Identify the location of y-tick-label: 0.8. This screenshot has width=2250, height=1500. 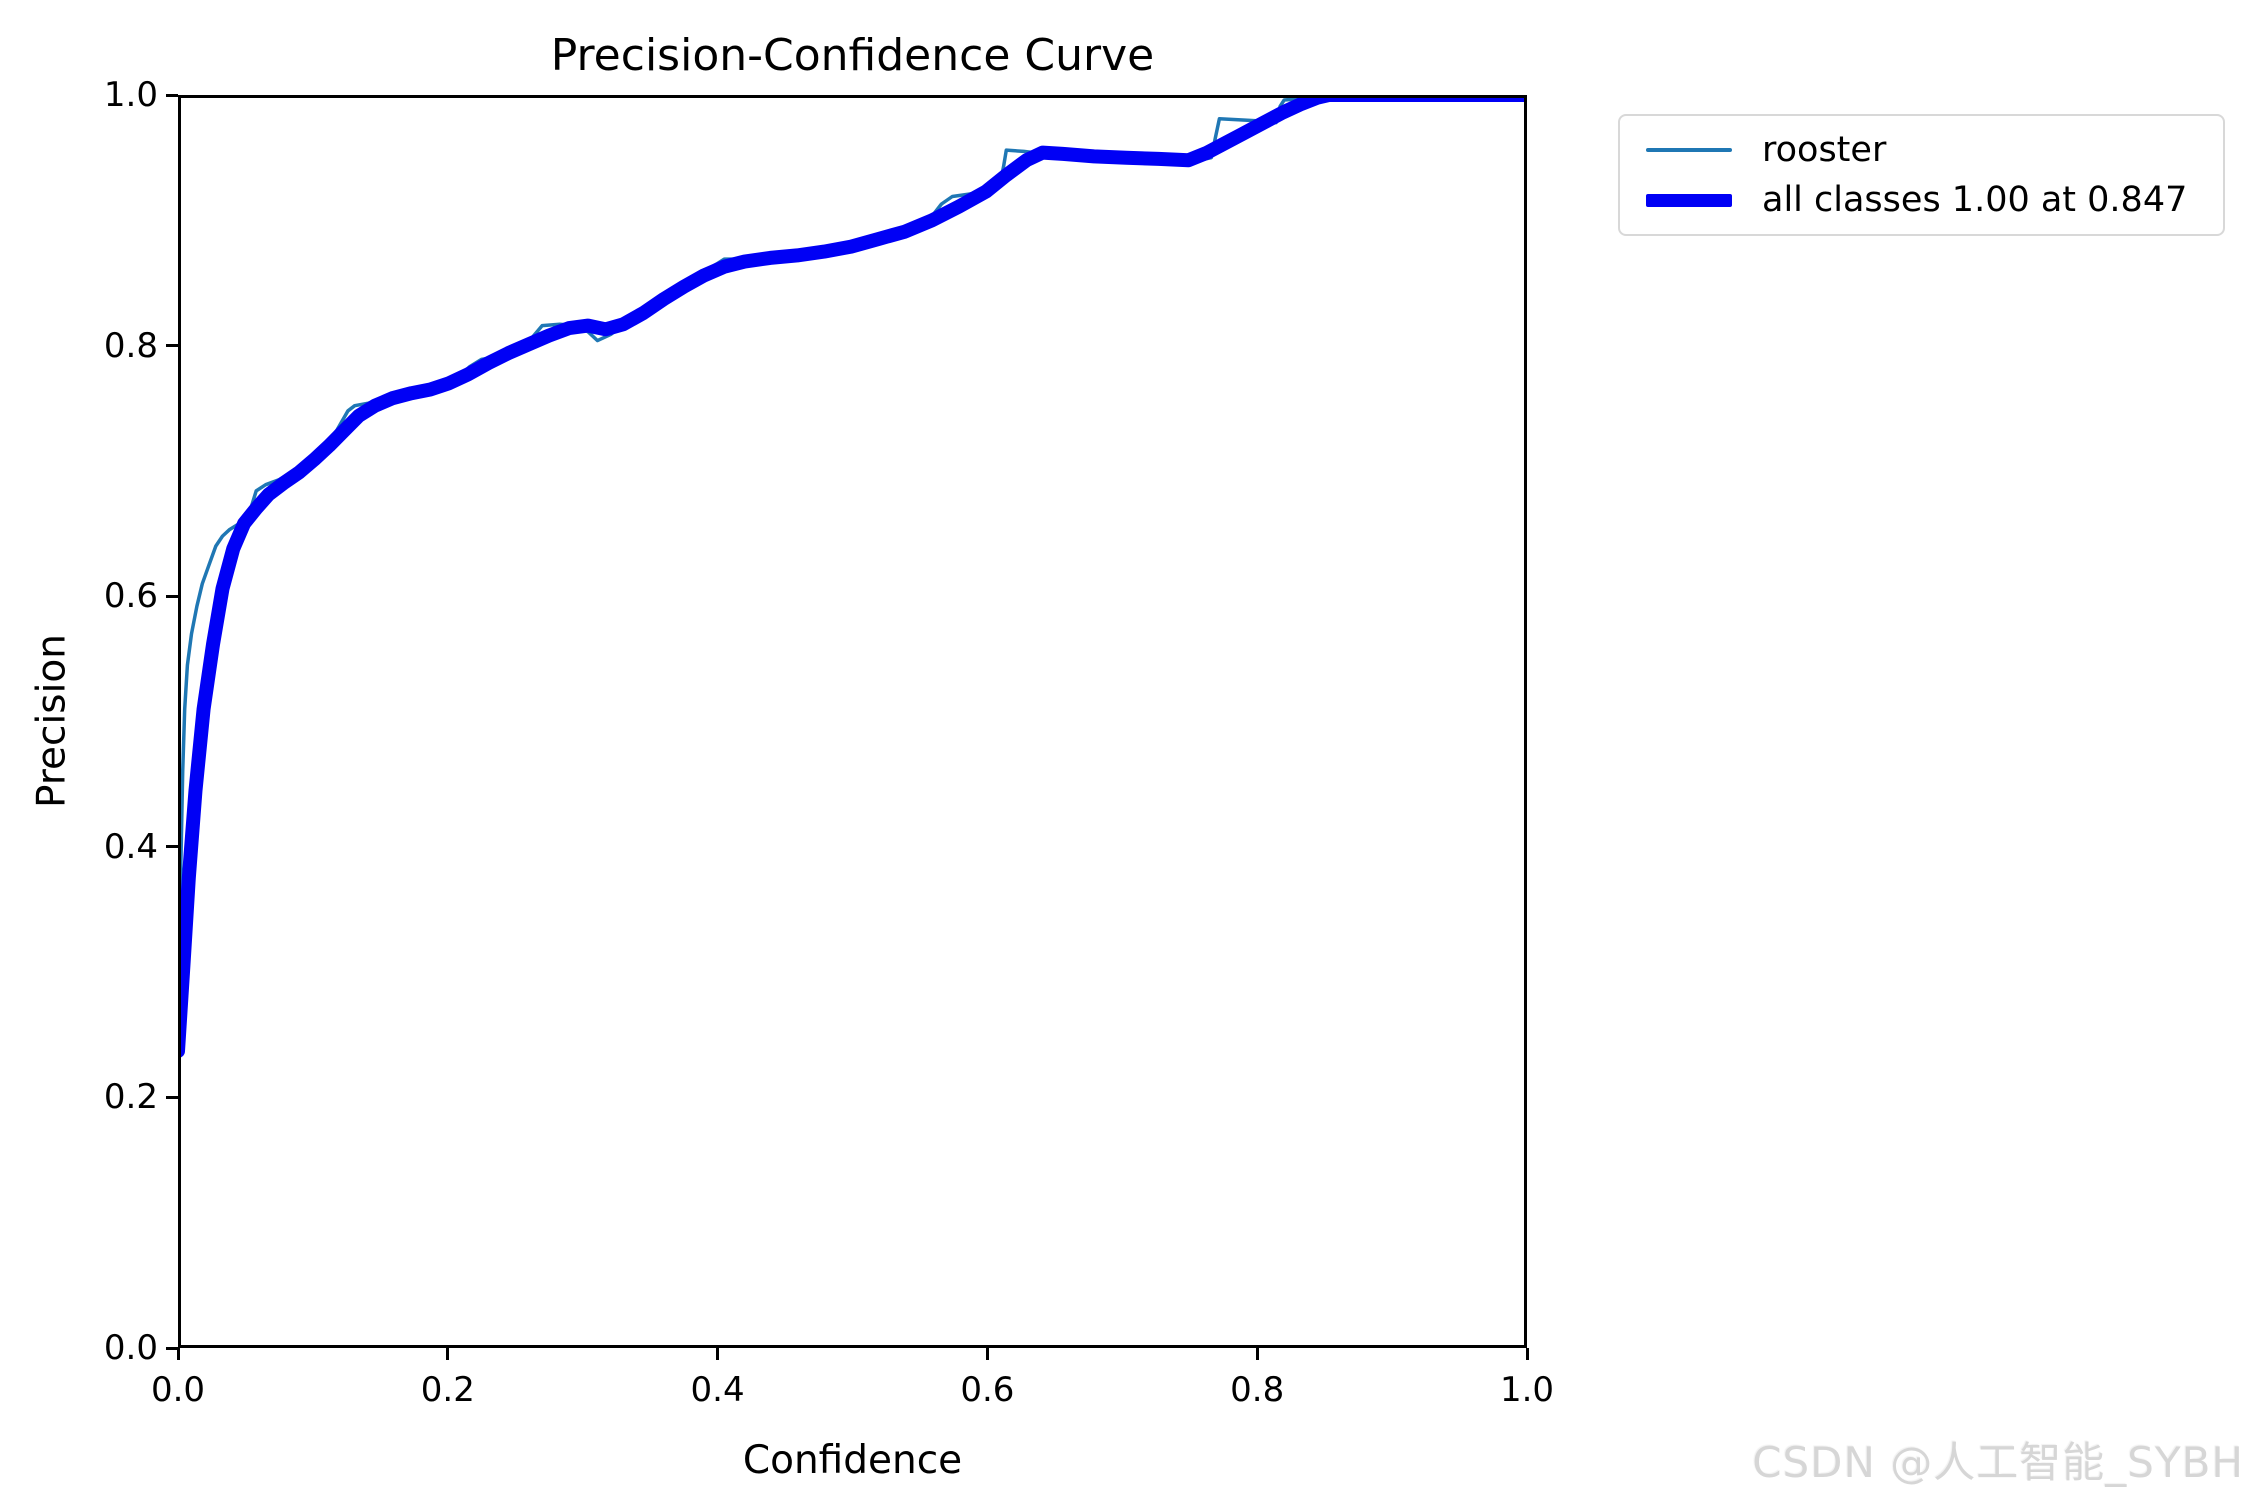
(130, 345).